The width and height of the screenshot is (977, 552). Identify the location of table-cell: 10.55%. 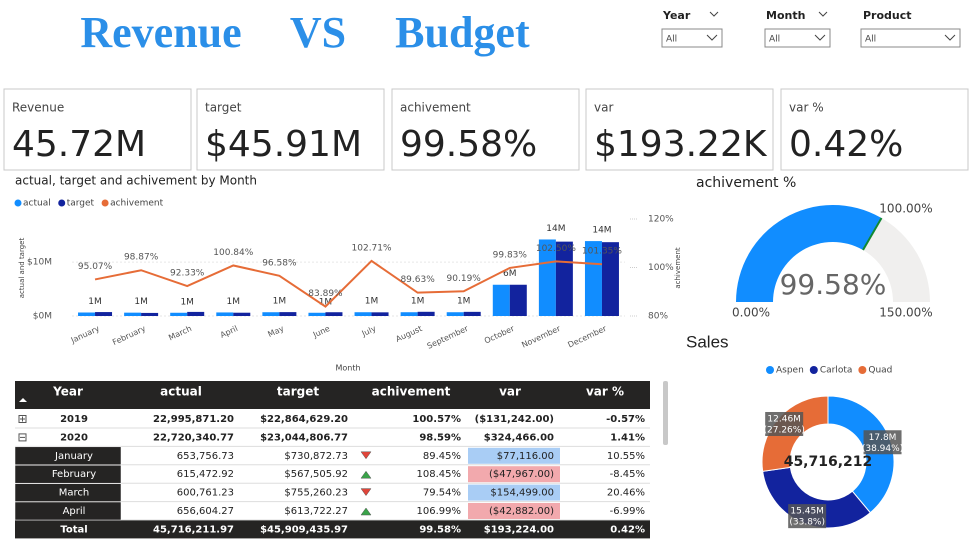
(626, 456).